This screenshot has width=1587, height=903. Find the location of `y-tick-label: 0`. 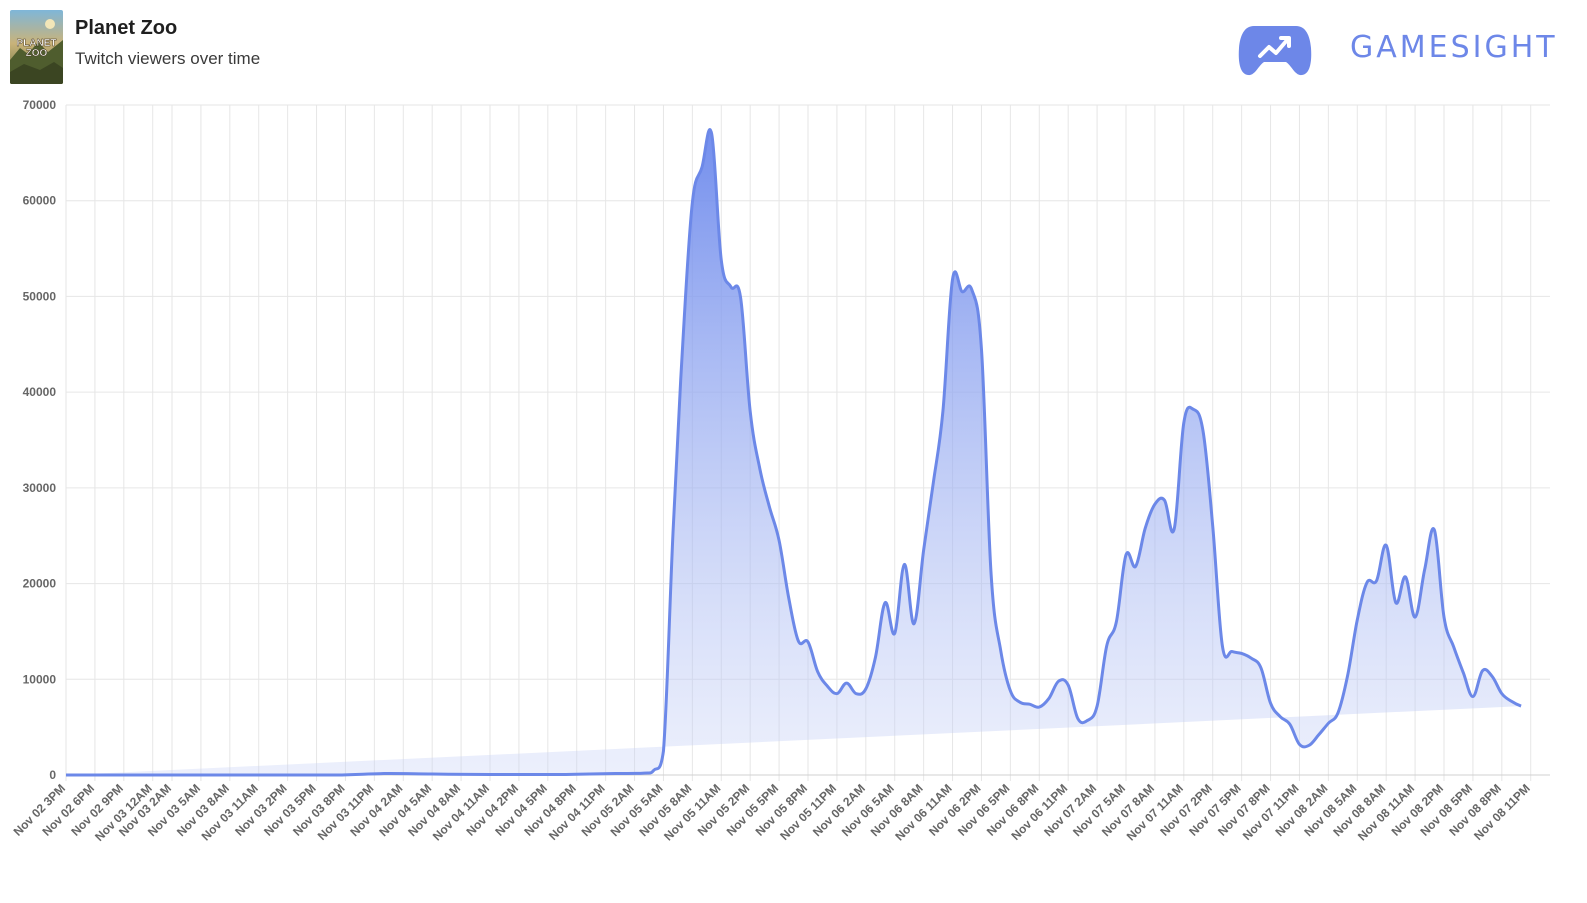

y-tick-label: 0 is located at coordinates (52, 775).